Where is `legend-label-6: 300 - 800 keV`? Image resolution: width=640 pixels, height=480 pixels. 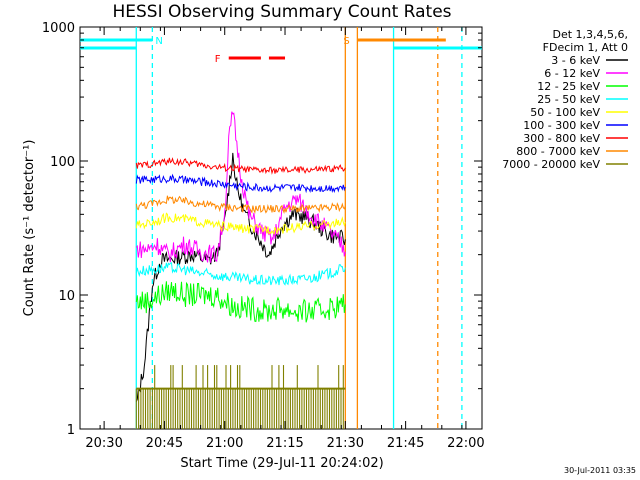
legend-label-6: 300 - 800 keV is located at coordinates (561, 138).